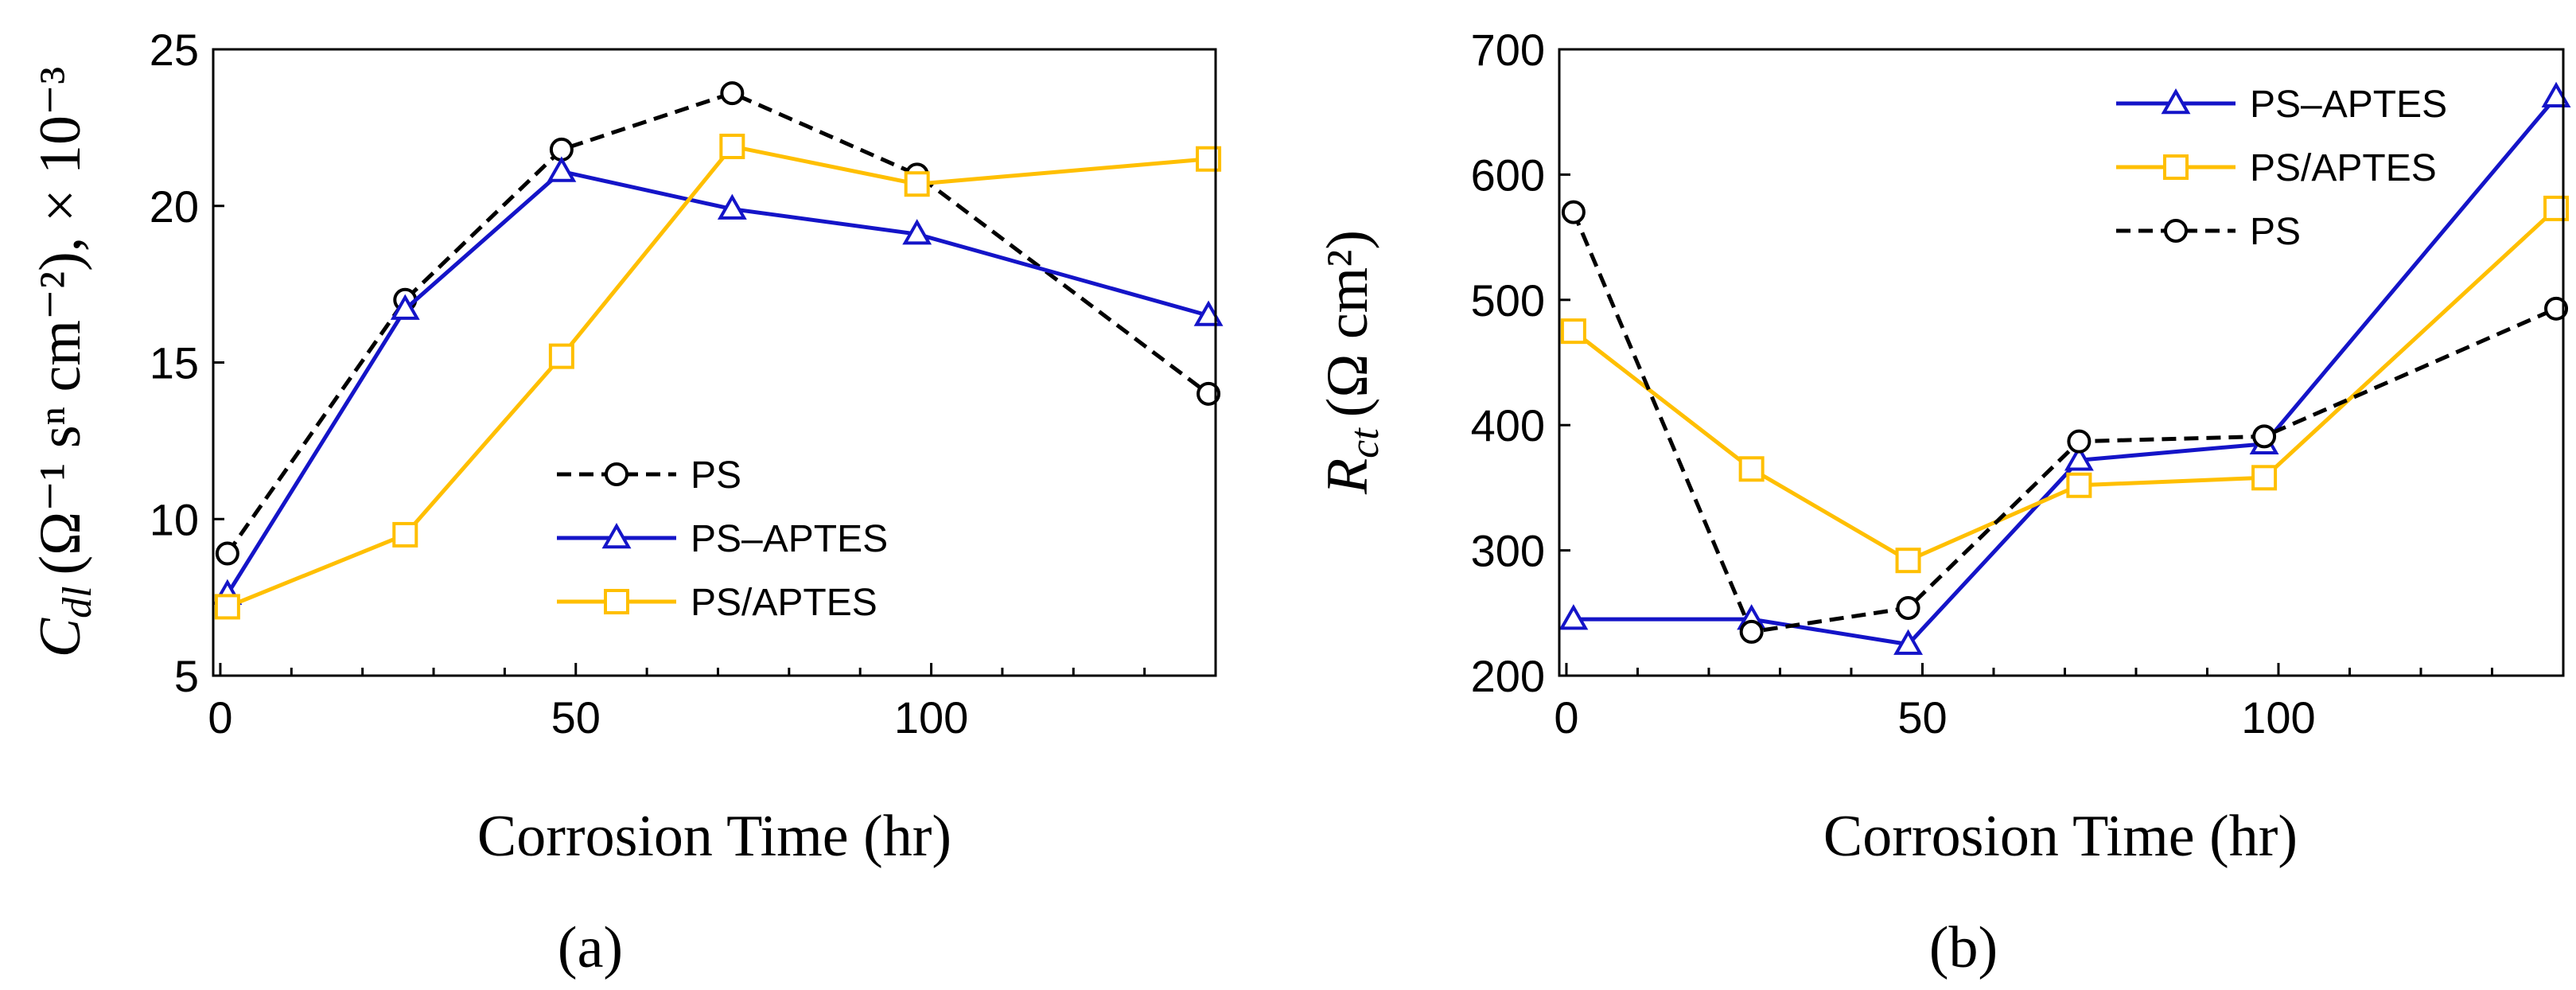 Image resolution: width=2576 pixels, height=990 pixels. I want to click on panel-b-y-subscript: ct, so click(1365, 443).